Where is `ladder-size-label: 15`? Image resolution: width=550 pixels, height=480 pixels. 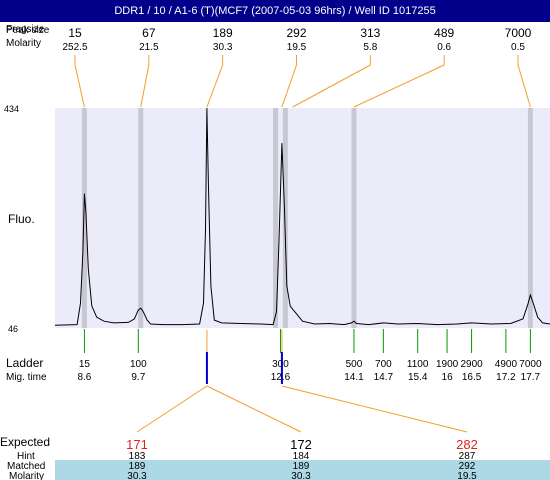 ladder-size-label: 15 is located at coordinates (85, 364).